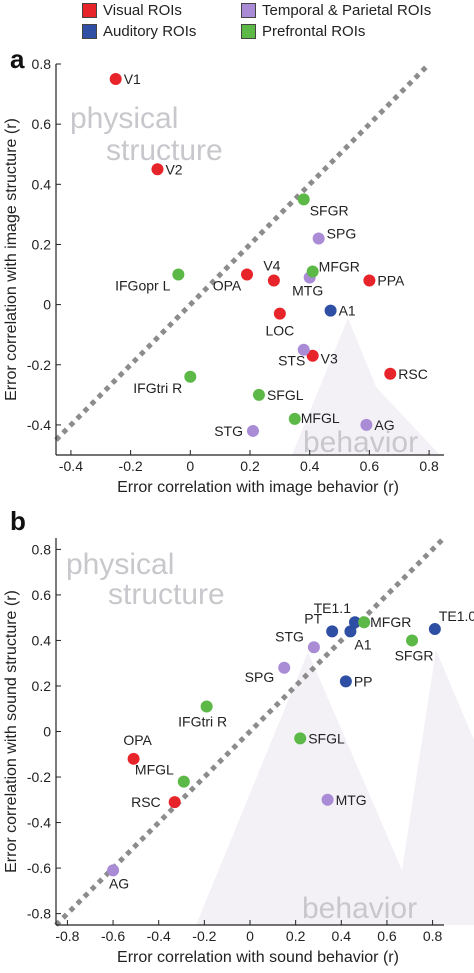 The height and width of the screenshot is (973, 474). I want to click on point-label-ppa: PPA, so click(391, 281).